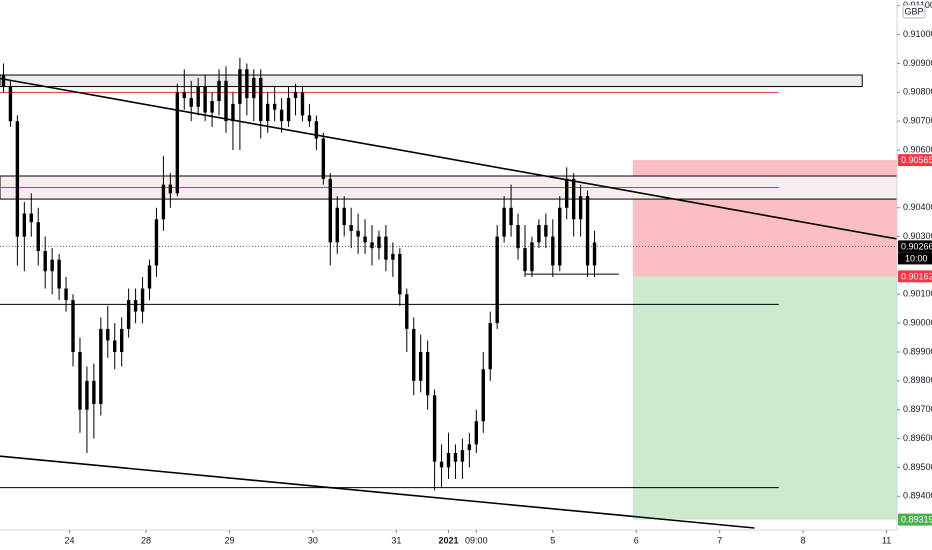 The image size is (932, 550). I want to click on target-label: 0.89319, so click(916, 520).